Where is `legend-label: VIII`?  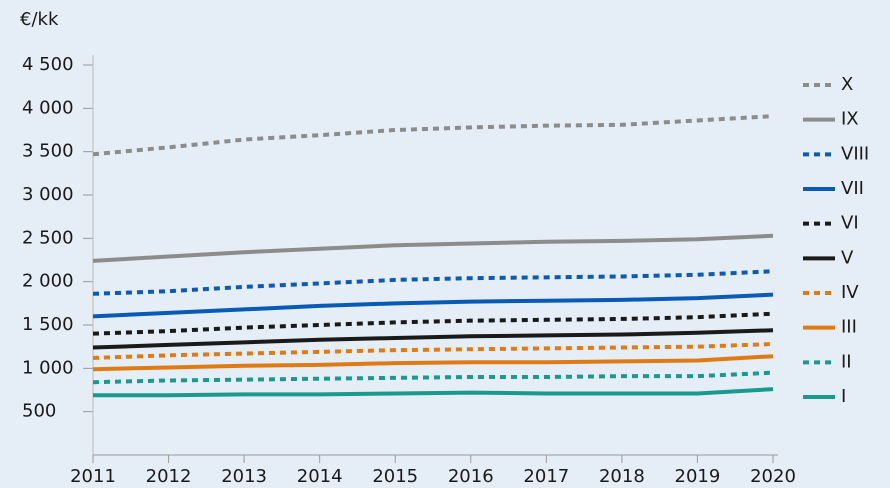
legend-label: VIII is located at coordinates (855, 153).